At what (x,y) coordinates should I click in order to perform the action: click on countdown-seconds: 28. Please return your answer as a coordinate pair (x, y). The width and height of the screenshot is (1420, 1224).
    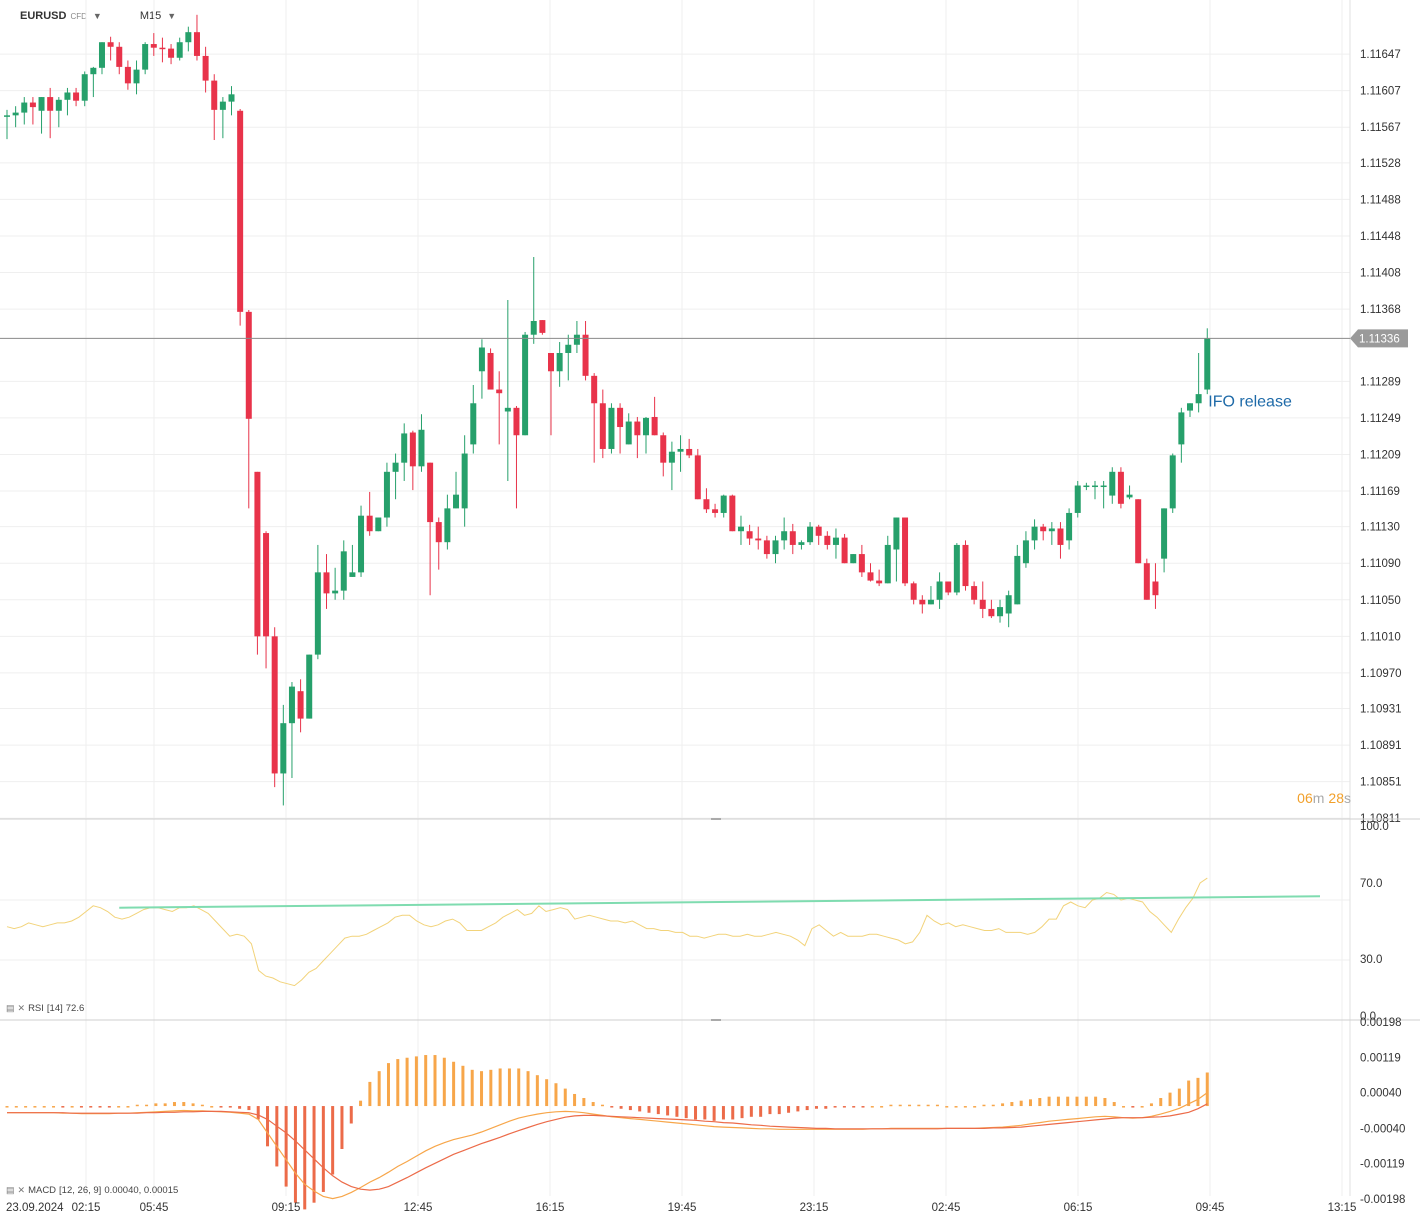
    Looking at the image, I should click on (1336, 798).